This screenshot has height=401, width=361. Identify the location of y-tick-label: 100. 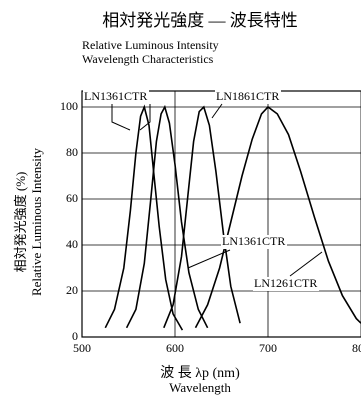
(69, 106).